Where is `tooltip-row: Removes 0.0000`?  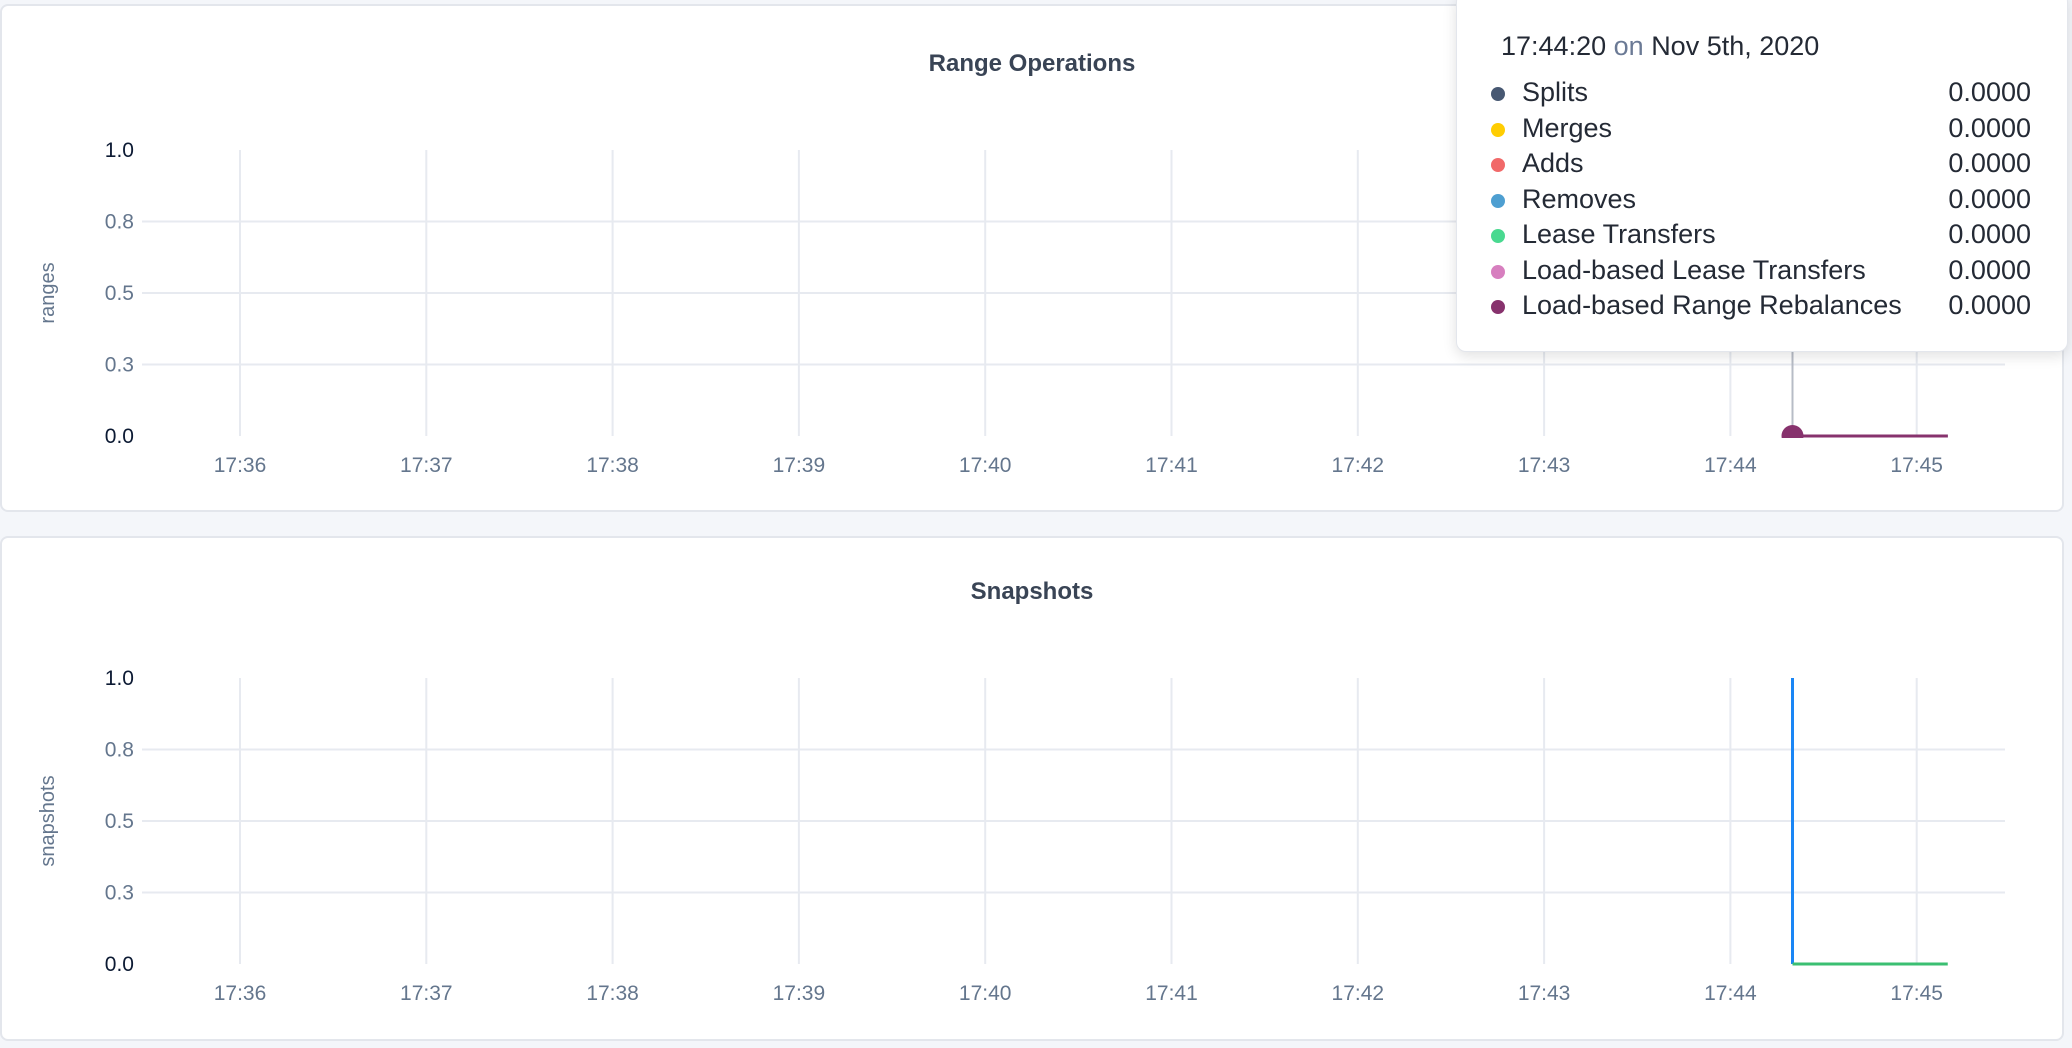
tooltip-row: Removes 0.0000 is located at coordinates (1761, 201).